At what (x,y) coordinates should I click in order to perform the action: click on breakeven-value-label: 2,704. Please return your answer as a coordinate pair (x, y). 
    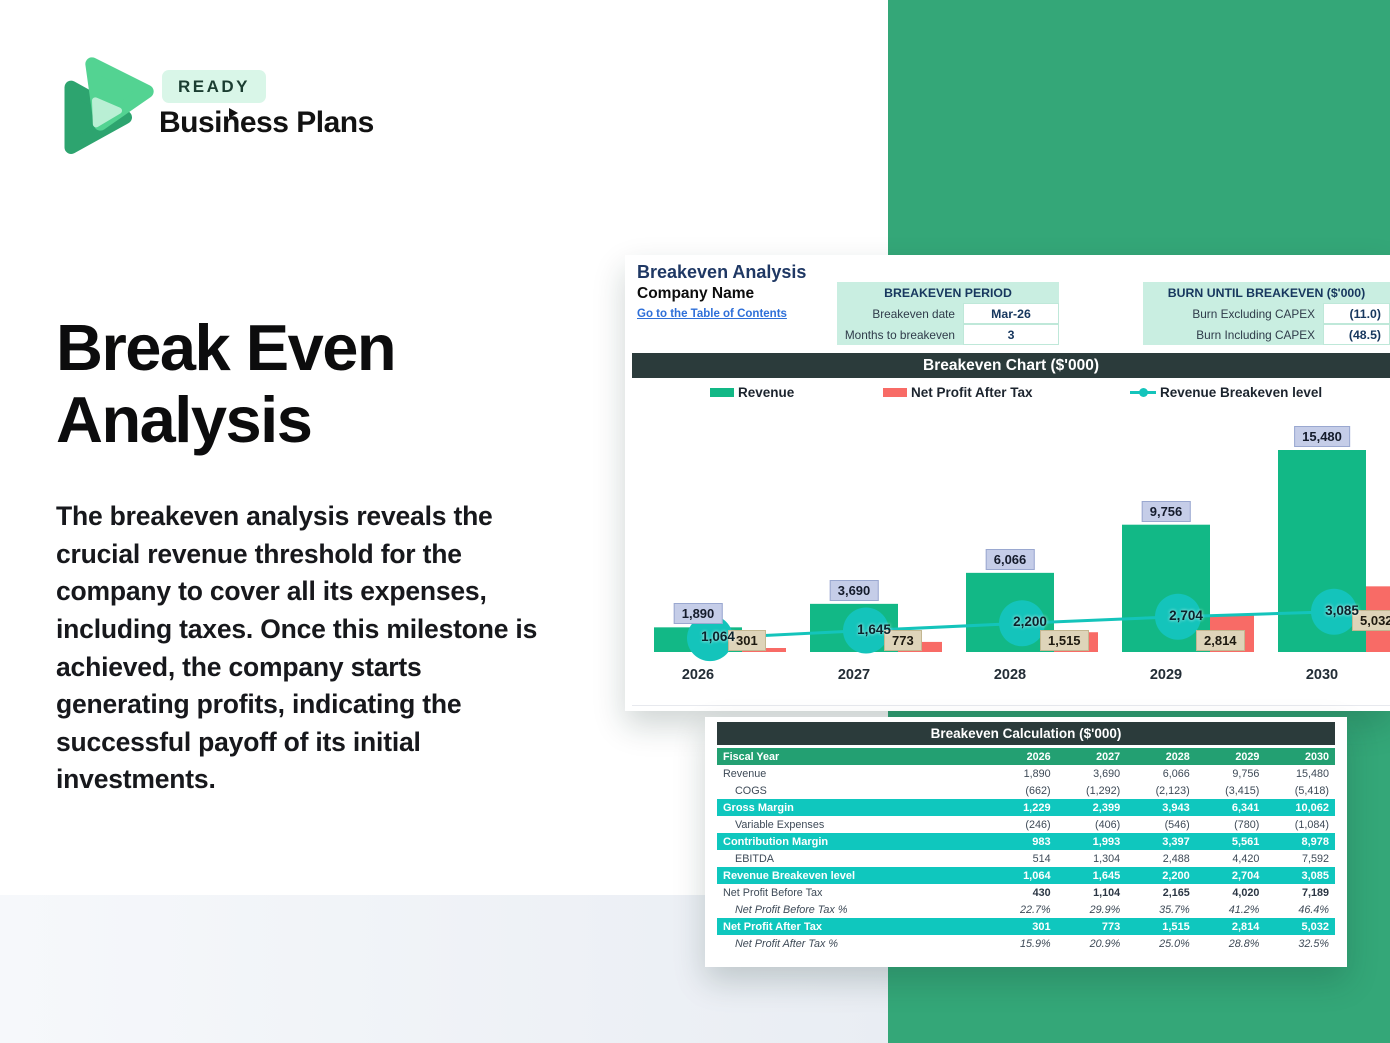
    Looking at the image, I should click on (1186, 615).